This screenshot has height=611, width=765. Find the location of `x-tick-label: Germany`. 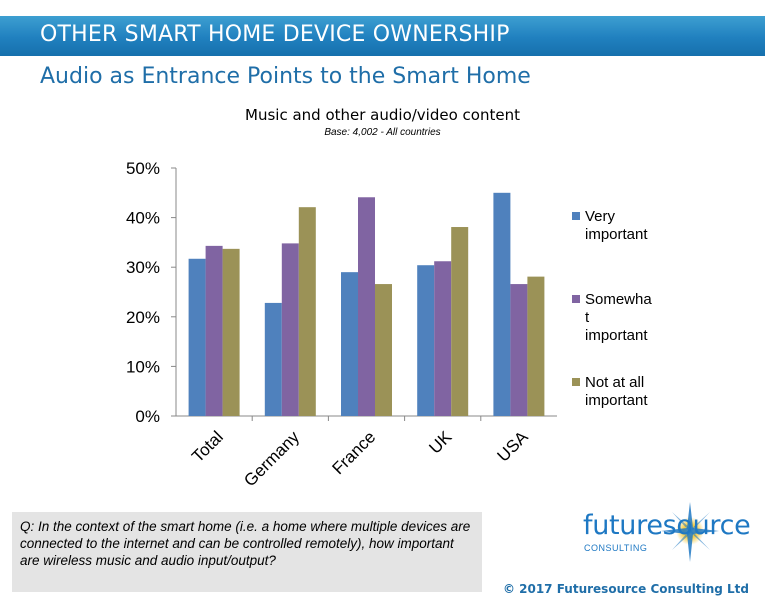

x-tick-label: Germany is located at coordinates (271, 458).